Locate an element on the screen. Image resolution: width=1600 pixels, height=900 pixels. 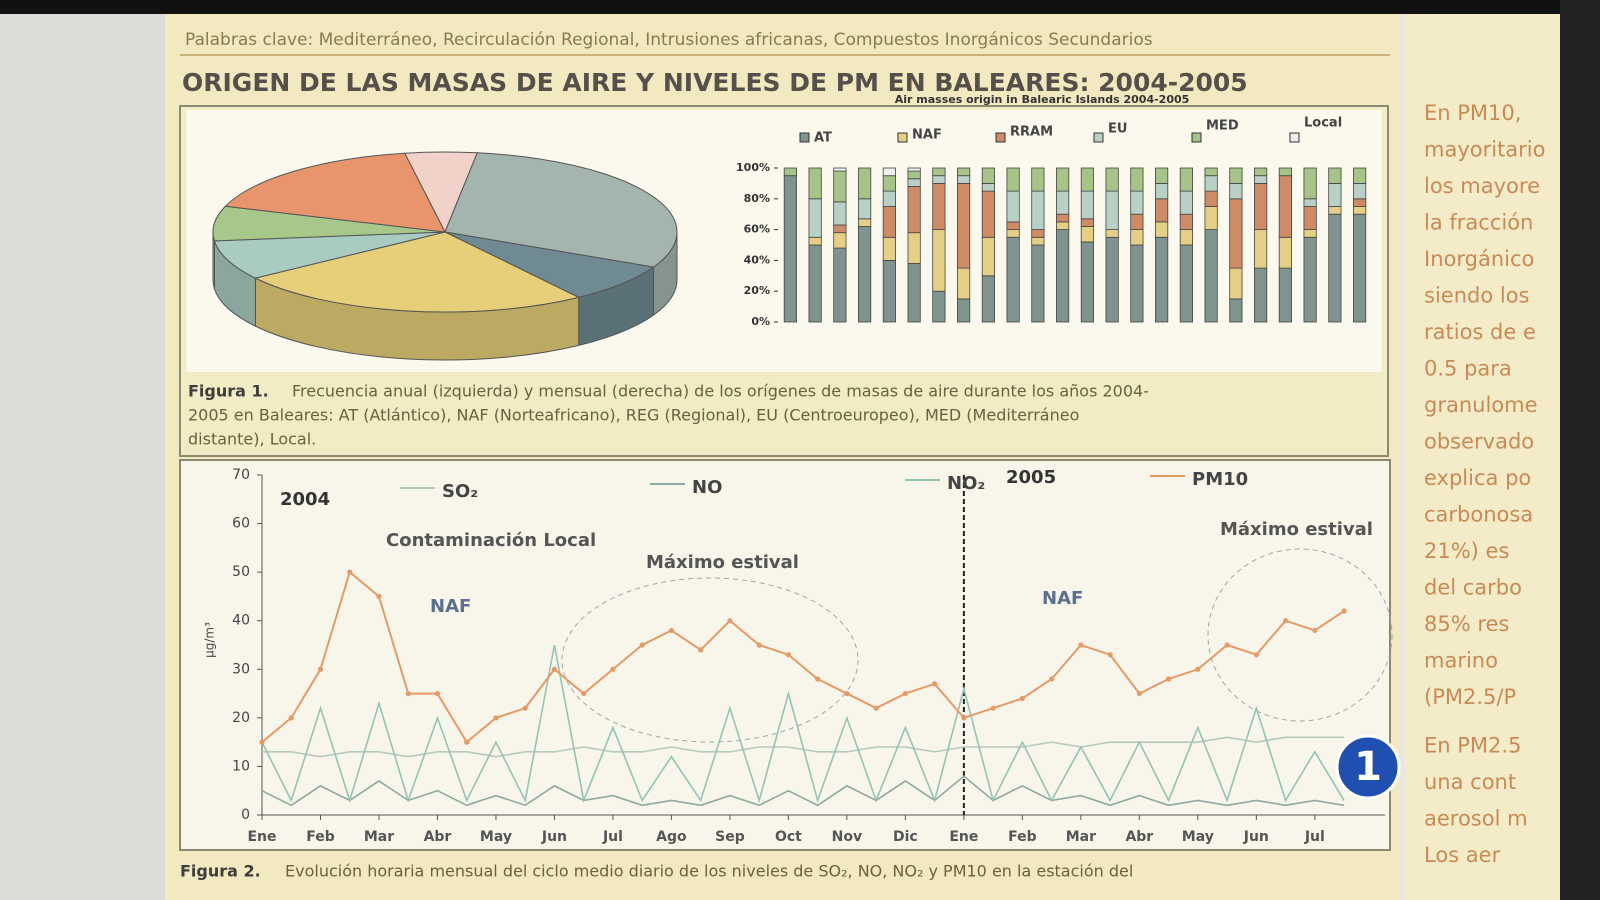
x-tick-label: Sep is located at coordinates (730, 837).